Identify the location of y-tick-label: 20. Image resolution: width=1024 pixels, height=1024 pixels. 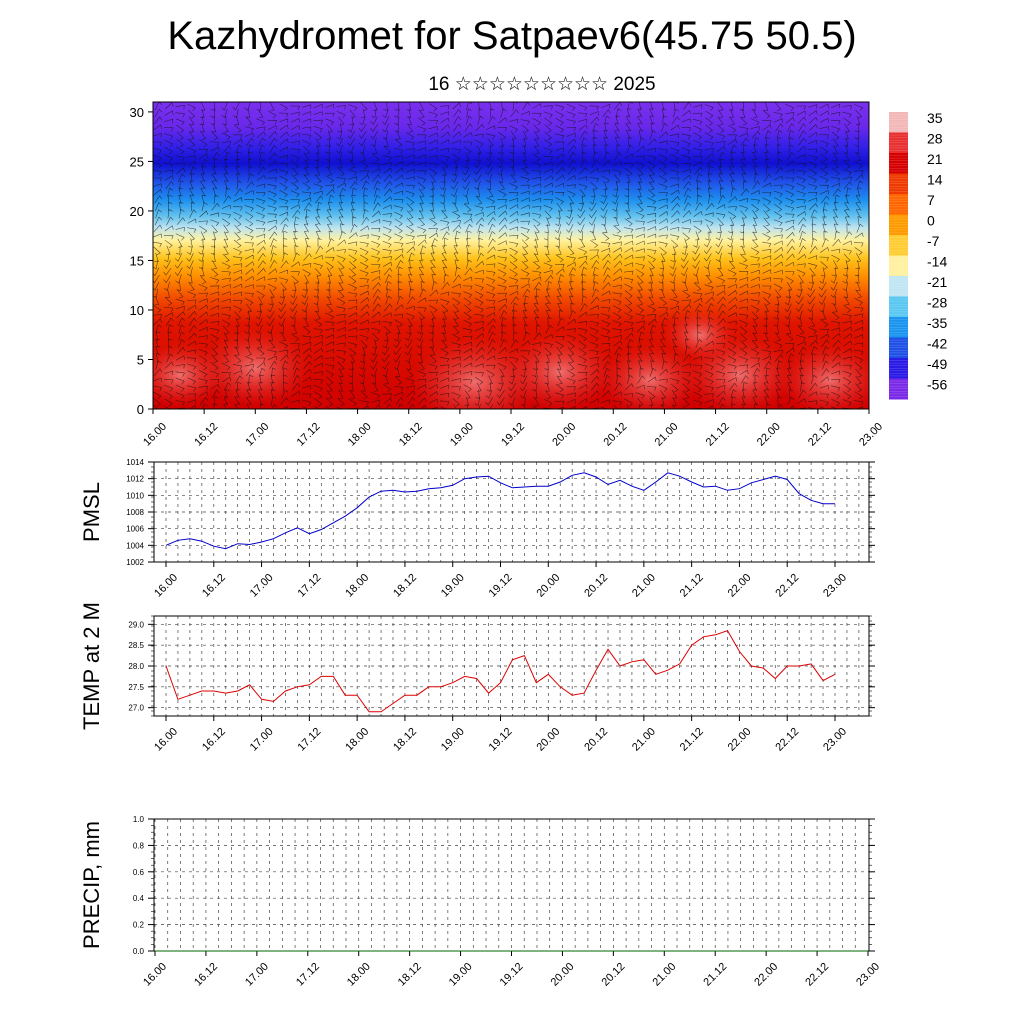
(137, 211).